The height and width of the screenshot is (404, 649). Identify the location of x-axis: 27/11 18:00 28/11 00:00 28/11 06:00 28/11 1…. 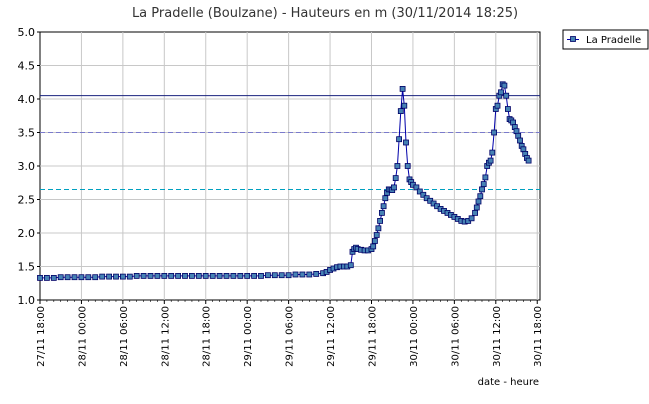
(290, 333).